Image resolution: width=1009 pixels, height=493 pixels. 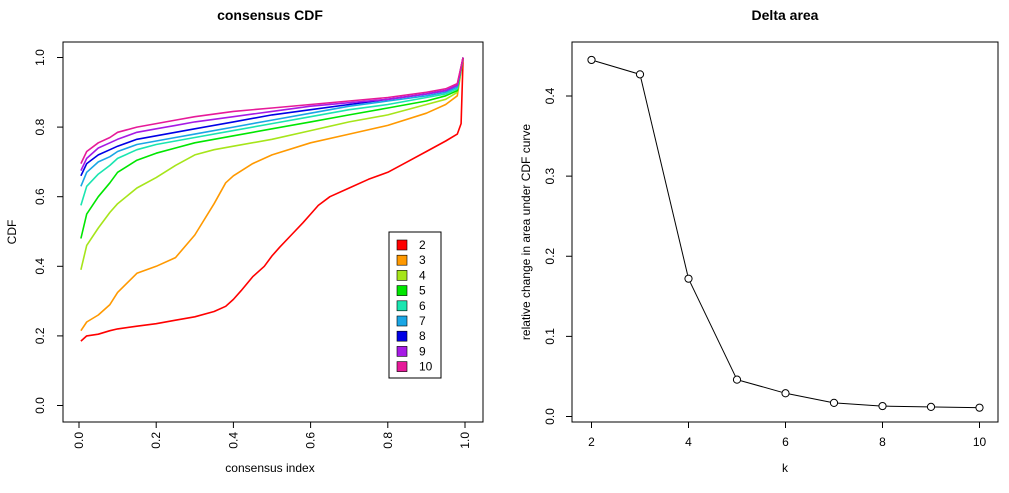 What do you see at coordinates (233, 440) in the screenshot?
I see `cdf-x-tick-label: 0.4` at bounding box center [233, 440].